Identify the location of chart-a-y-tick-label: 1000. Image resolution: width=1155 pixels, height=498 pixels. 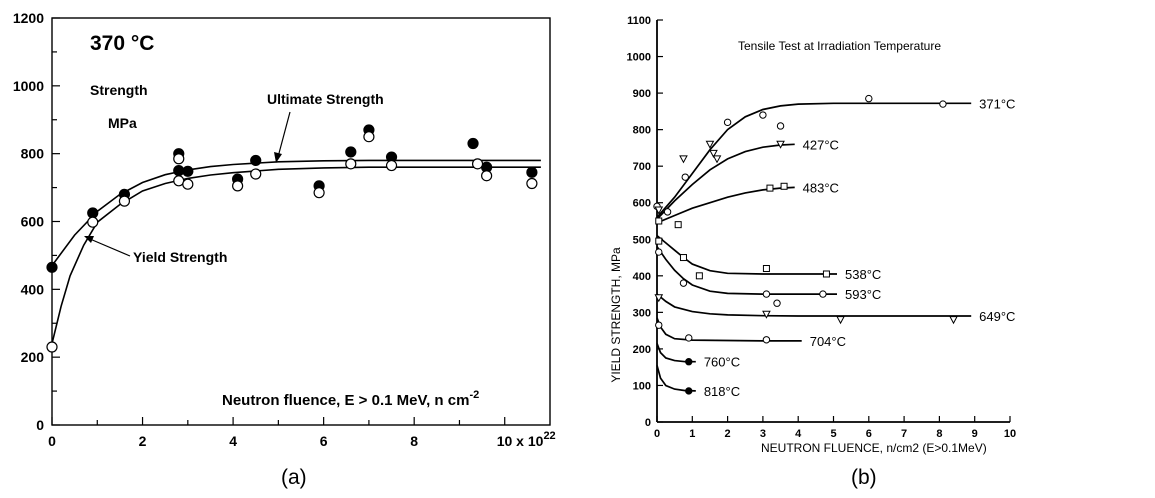
(28, 86).